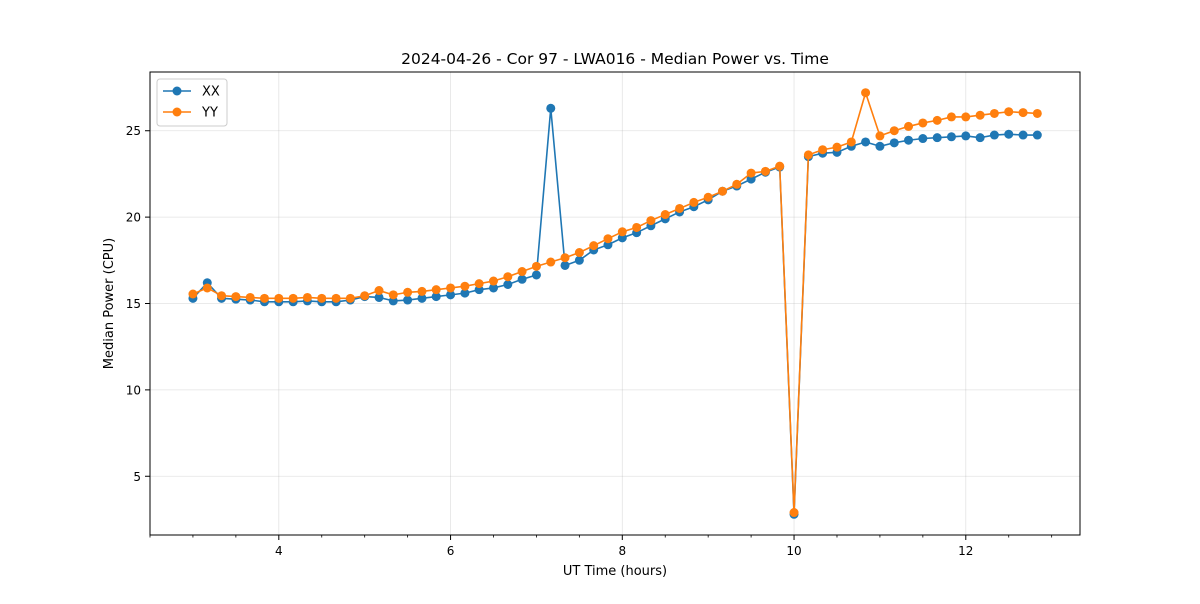  What do you see at coordinates (622, 551) in the screenshot?
I see `x-tick-label: 8` at bounding box center [622, 551].